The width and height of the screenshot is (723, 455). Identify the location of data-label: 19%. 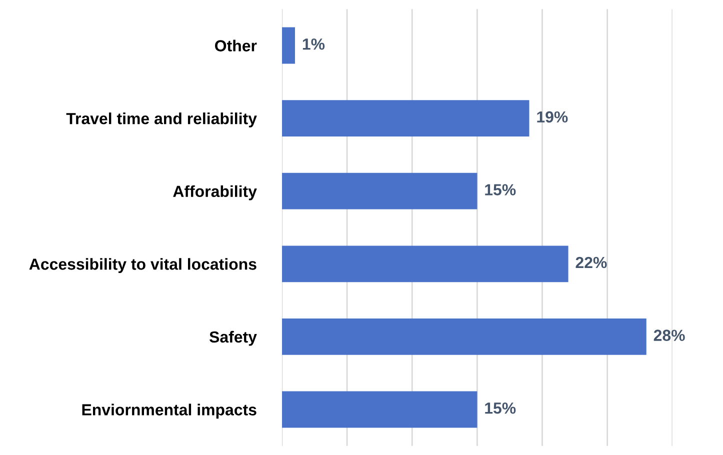
(552, 117).